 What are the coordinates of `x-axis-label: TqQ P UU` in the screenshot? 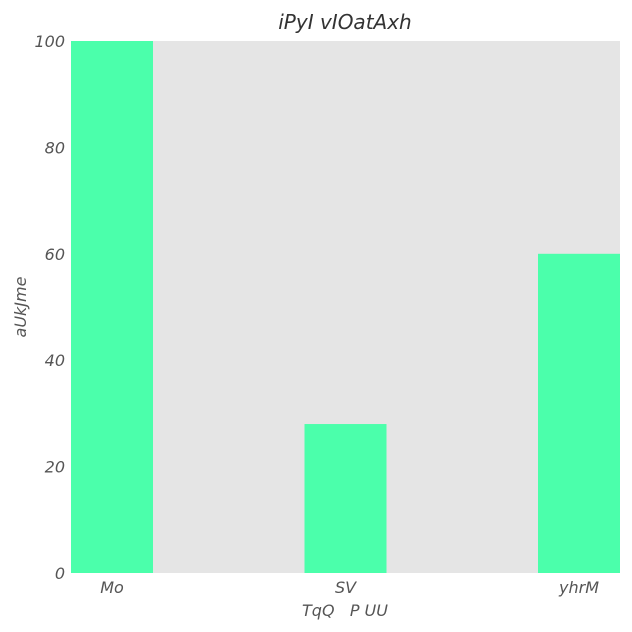 It's located at (345, 610).